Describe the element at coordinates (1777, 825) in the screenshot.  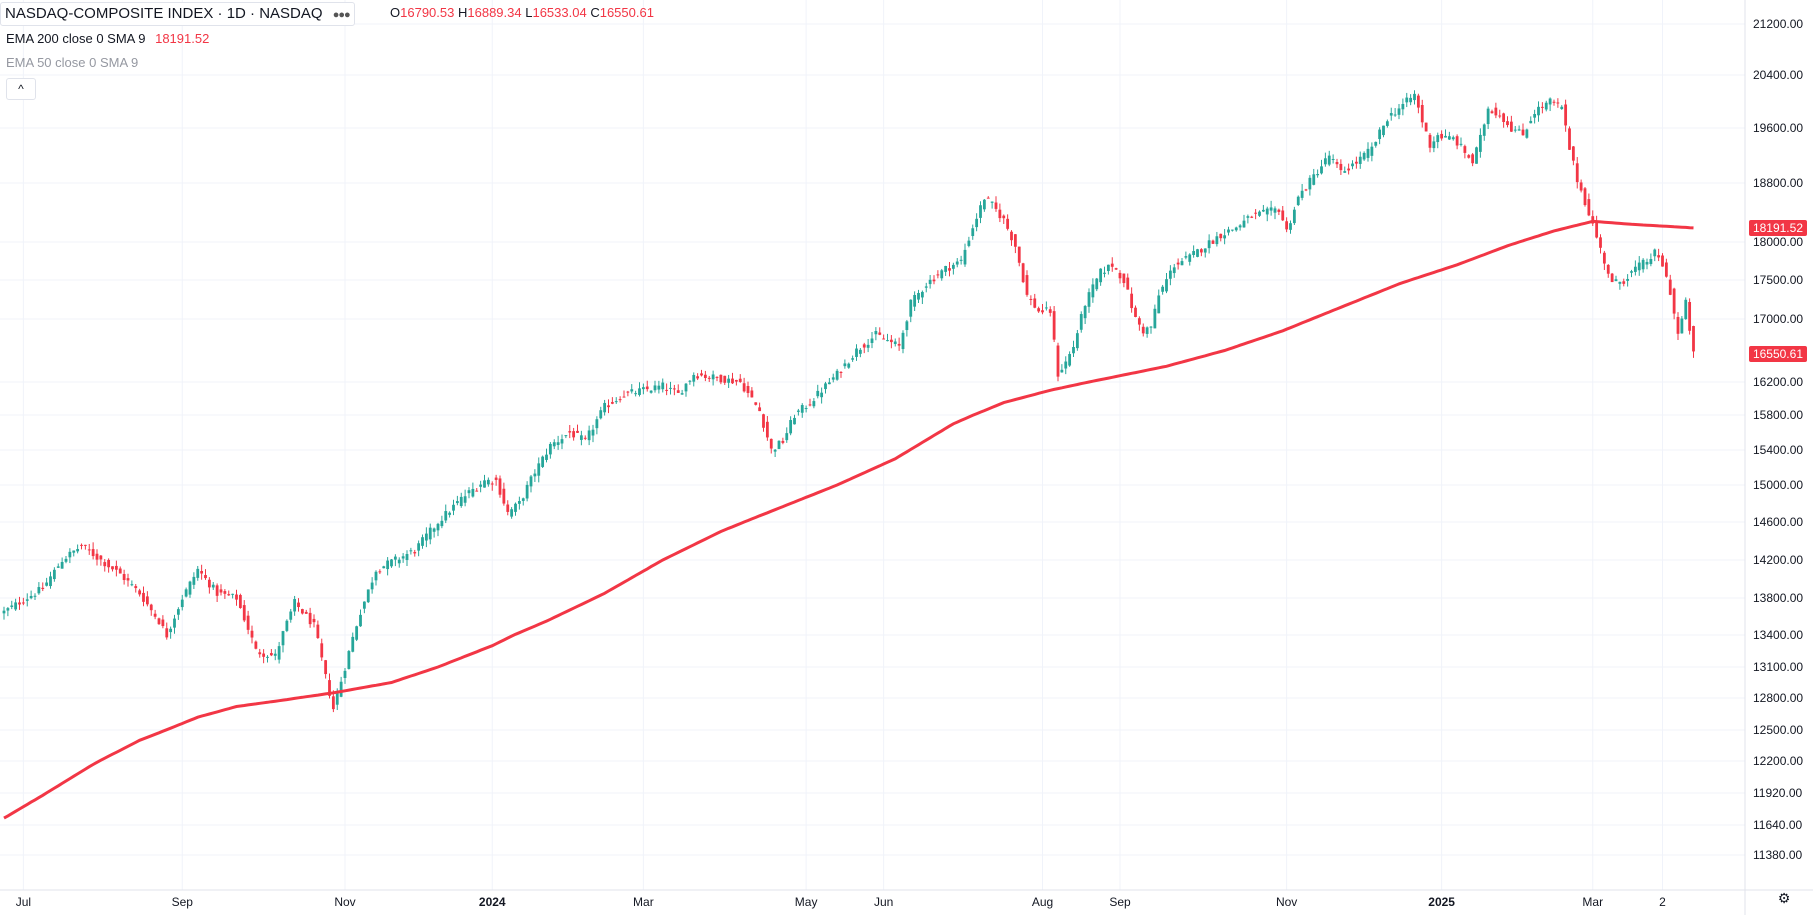
I see `price-tick-label: 11640.00` at that location.